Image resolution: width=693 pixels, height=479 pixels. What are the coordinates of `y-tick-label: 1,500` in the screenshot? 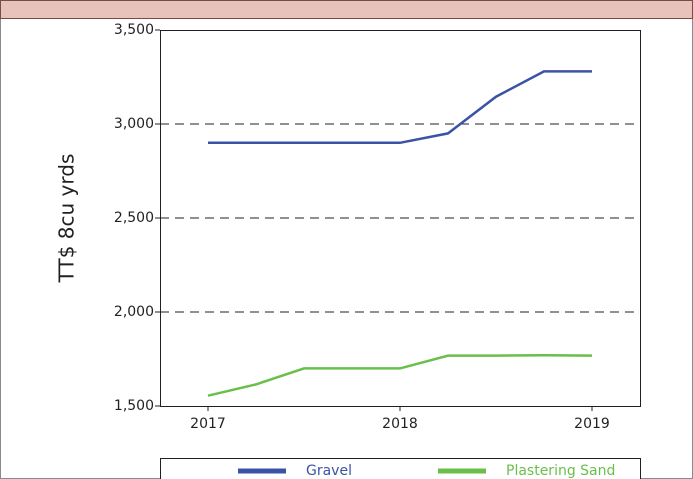 It's located at (134, 406).